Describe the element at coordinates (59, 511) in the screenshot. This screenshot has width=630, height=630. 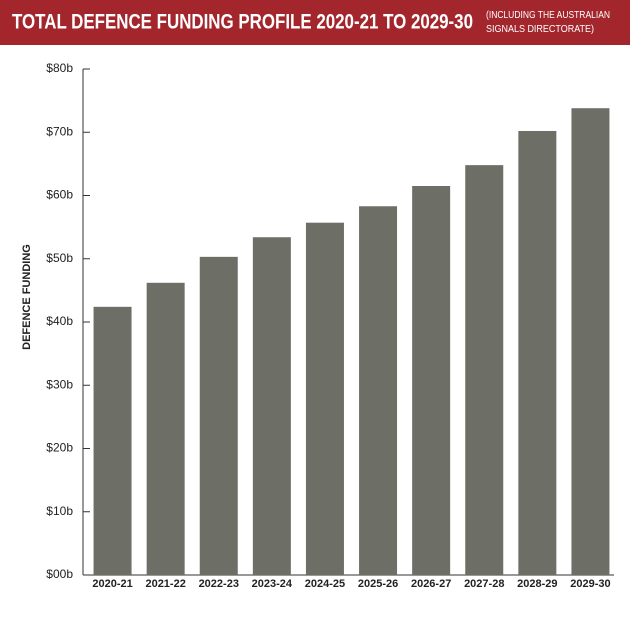
I see `y-tick-label: $10b` at that location.